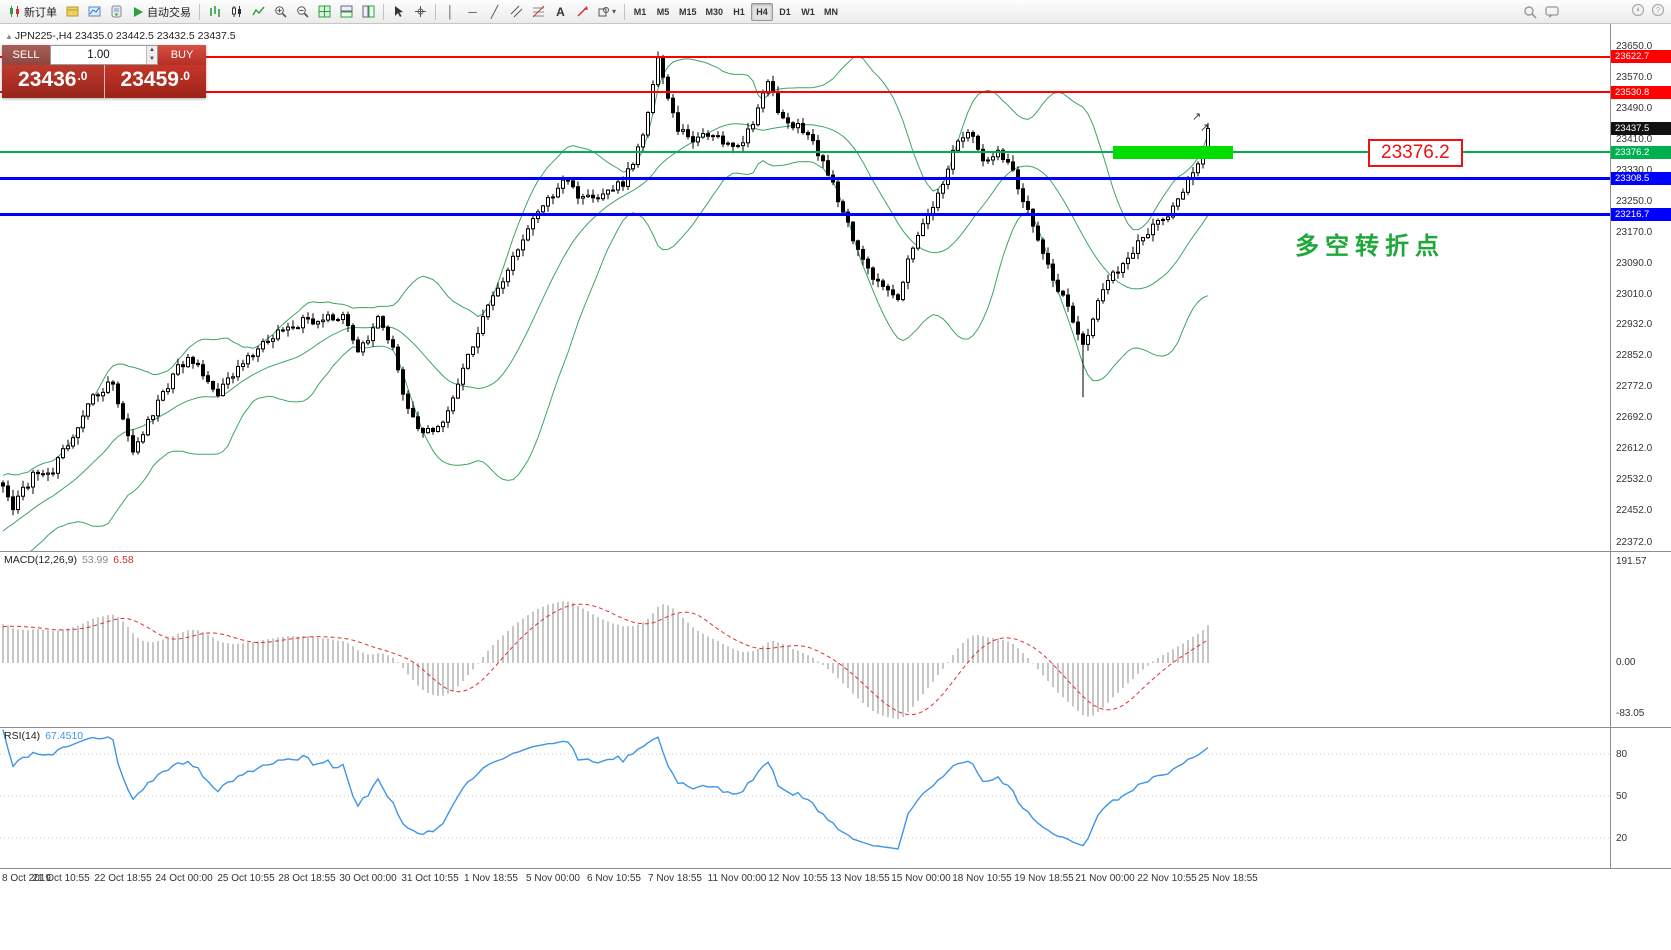 The image size is (1671, 950). What do you see at coordinates (805, 57) in the screenshot?
I see `horizontal-line-23622.7` at bounding box center [805, 57].